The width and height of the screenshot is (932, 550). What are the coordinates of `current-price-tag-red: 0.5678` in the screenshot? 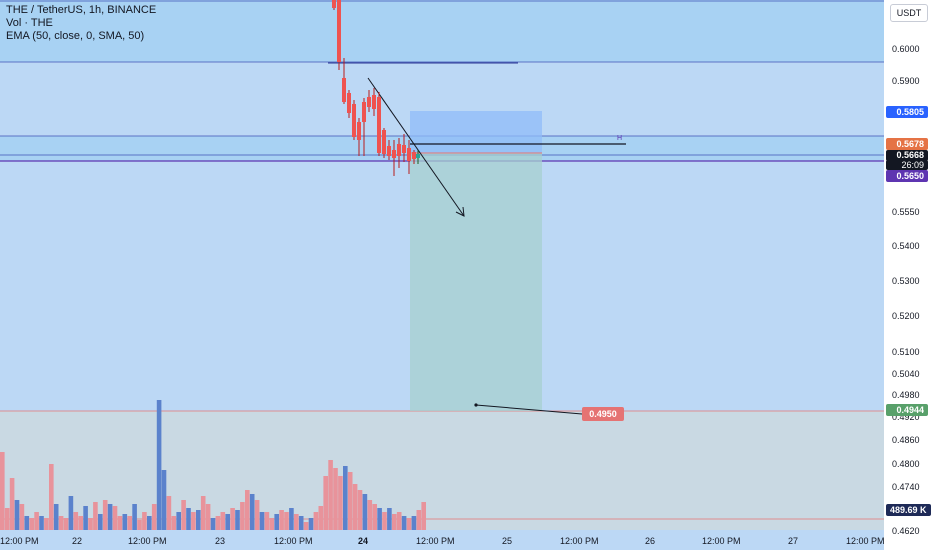 It's located at (907, 144).